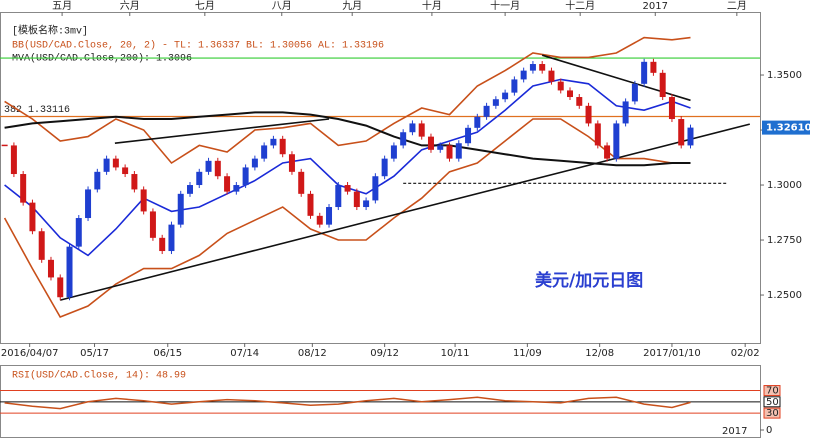 Image resolution: width=814 pixels, height=443 pixels. What do you see at coordinates (784, 185) in the screenshot?
I see `y-tick-label: 1.3000` at bounding box center [784, 185].